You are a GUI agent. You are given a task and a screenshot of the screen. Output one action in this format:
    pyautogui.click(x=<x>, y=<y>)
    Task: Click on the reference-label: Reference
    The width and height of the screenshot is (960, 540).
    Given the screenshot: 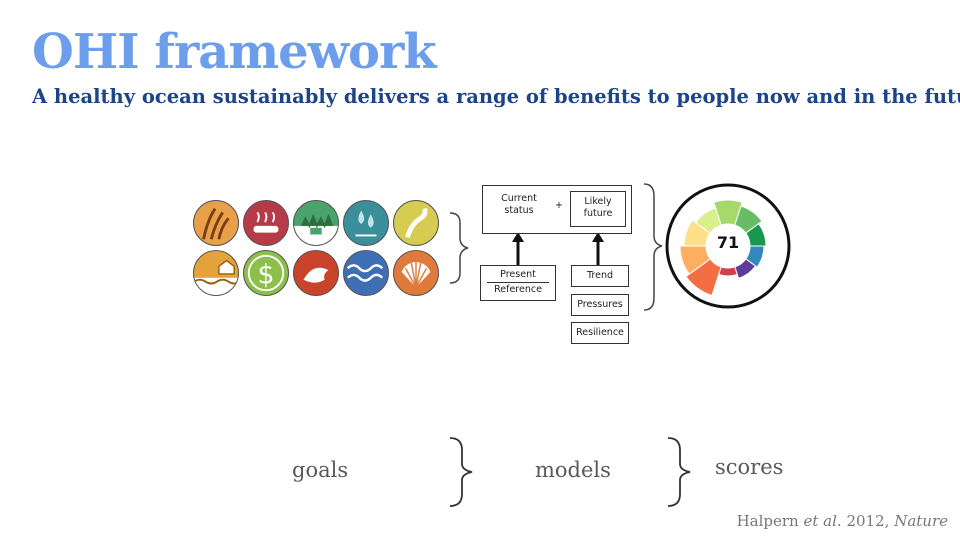 What is the action you would take?
    pyautogui.click(x=518, y=288)
    